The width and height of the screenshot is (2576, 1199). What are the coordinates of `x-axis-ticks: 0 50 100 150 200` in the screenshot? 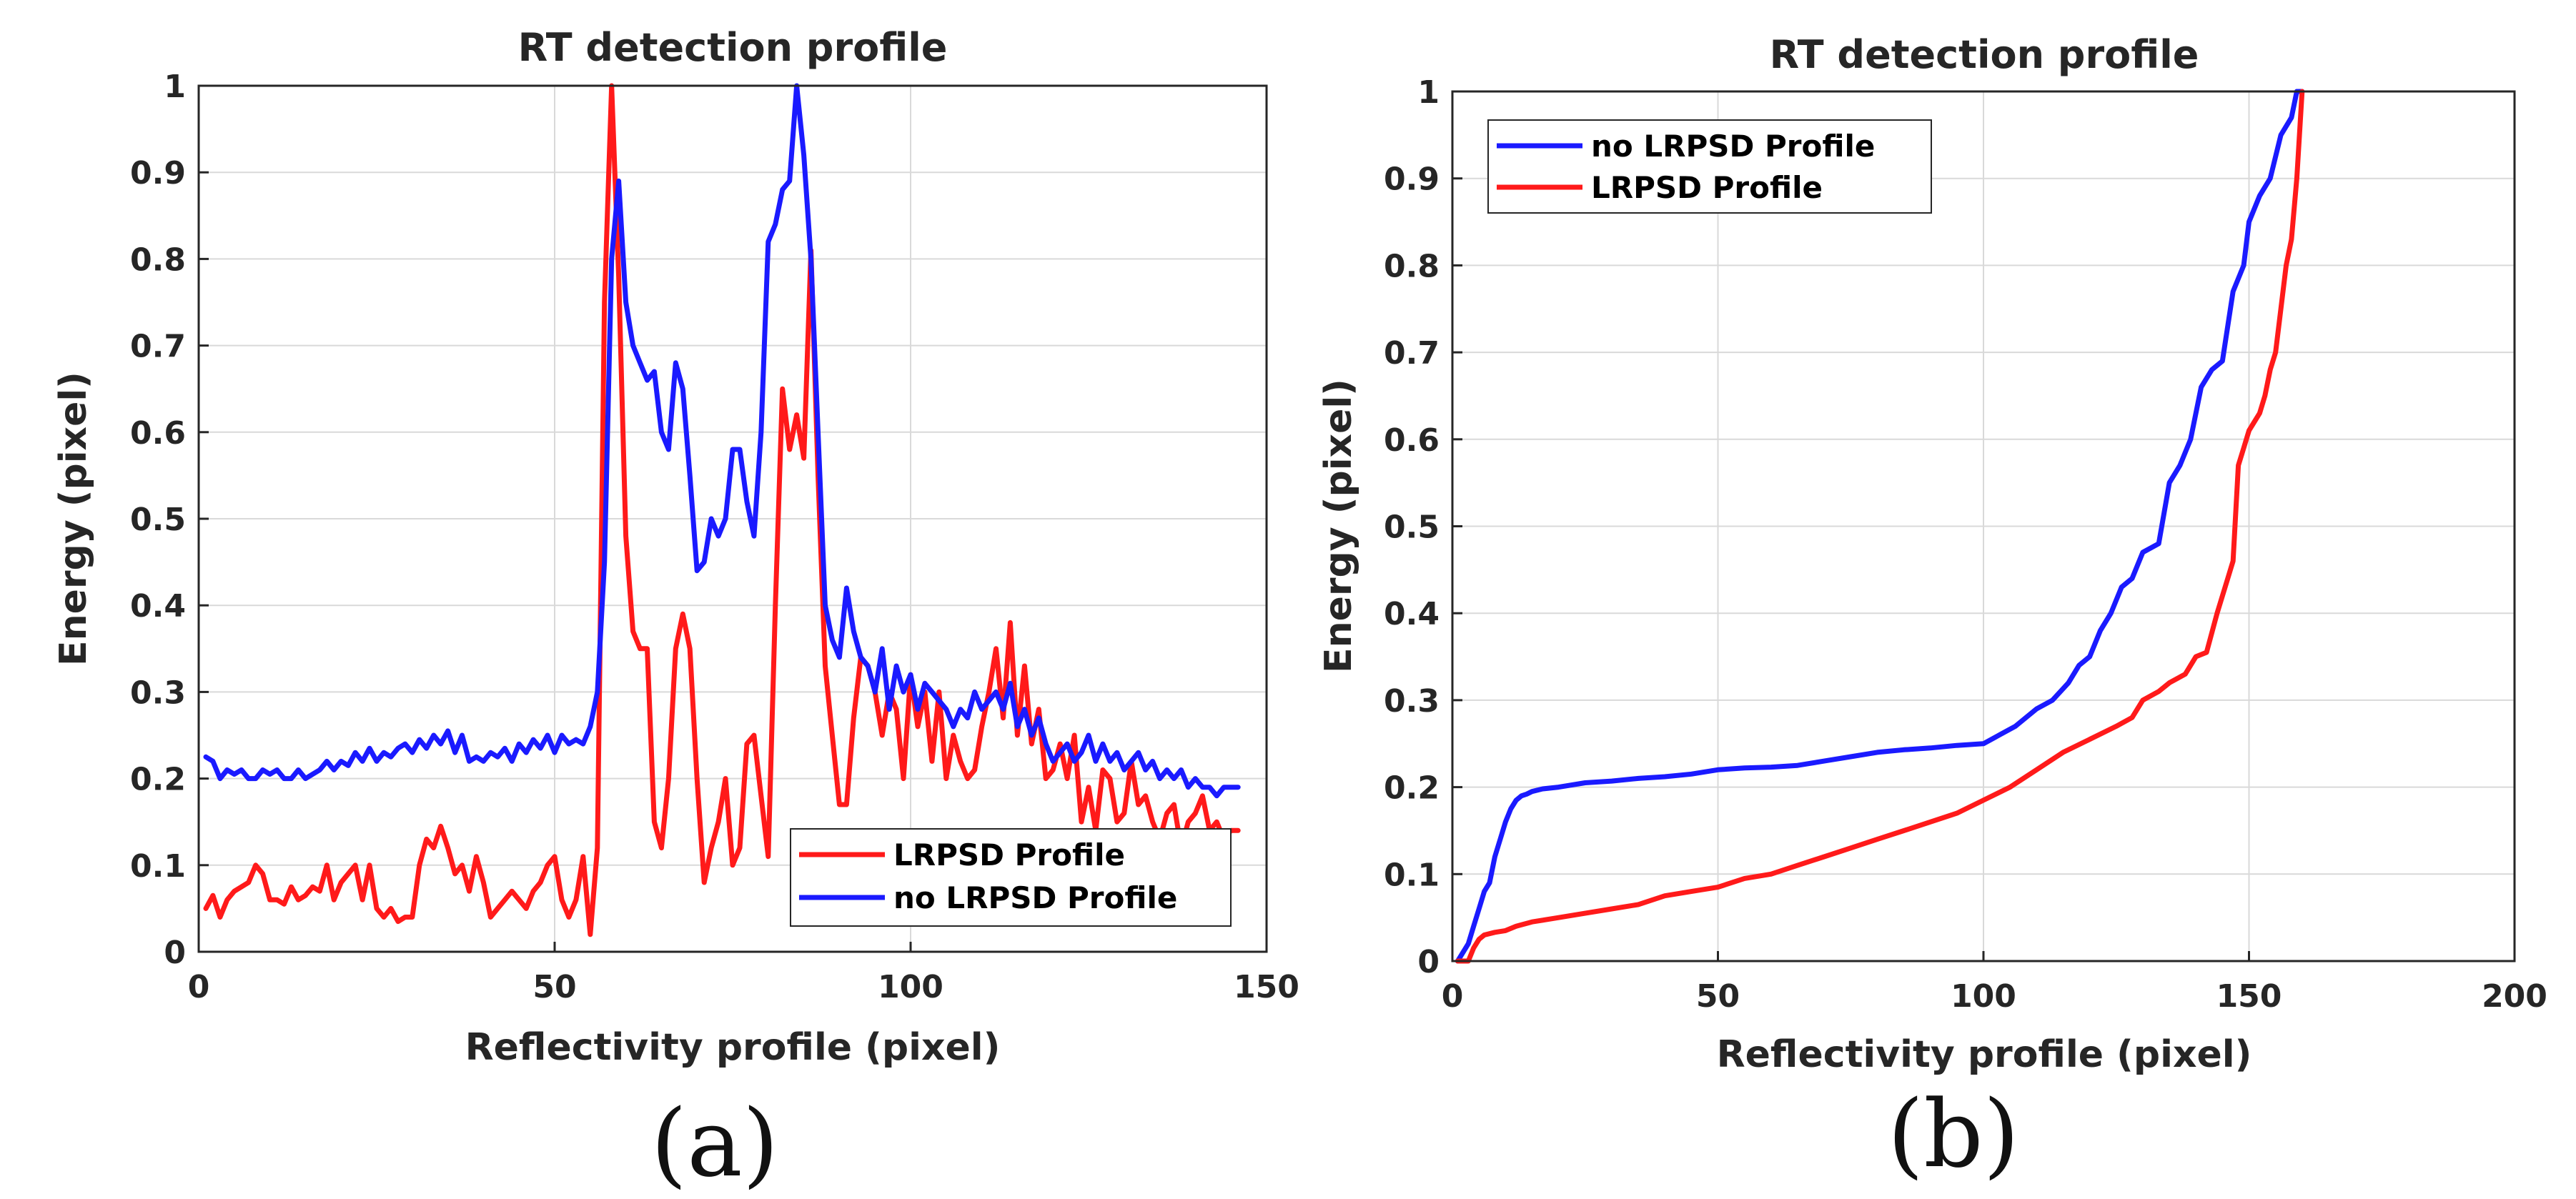 It's located at (1994, 983).